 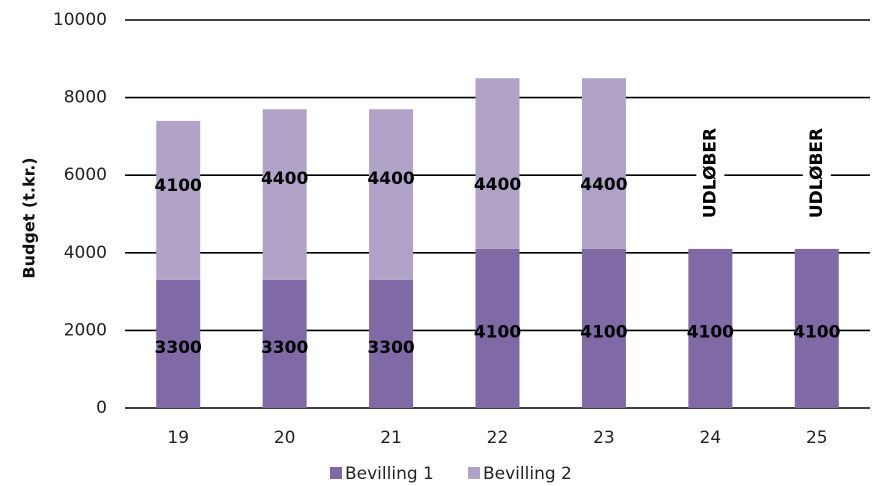 What do you see at coordinates (451, 474) in the screenshot?
I see `legend: Bevilling 1 Bevilling 2` at bounding box center [451, 474].